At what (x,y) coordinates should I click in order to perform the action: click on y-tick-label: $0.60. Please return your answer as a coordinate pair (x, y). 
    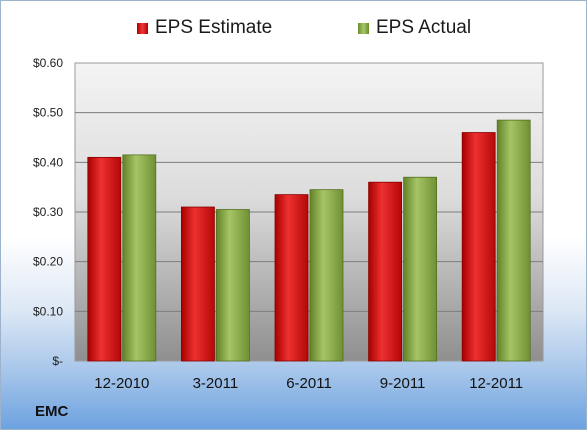
    Looking at the image, I should click on (48, 63).